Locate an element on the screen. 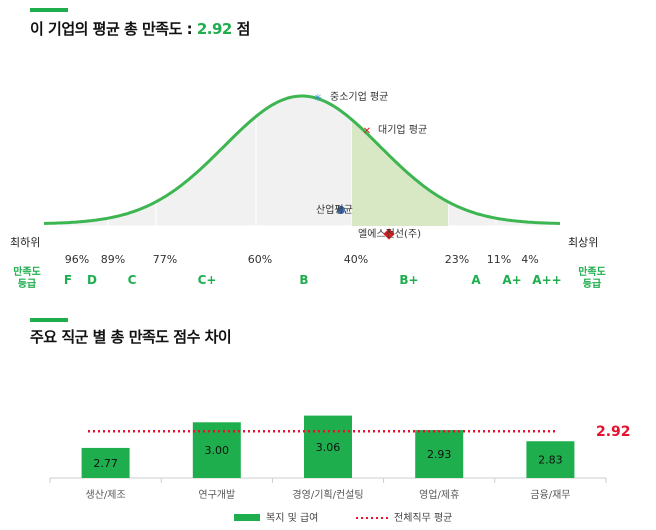  percentile-label: 23% is located at coordinates (457, 259).